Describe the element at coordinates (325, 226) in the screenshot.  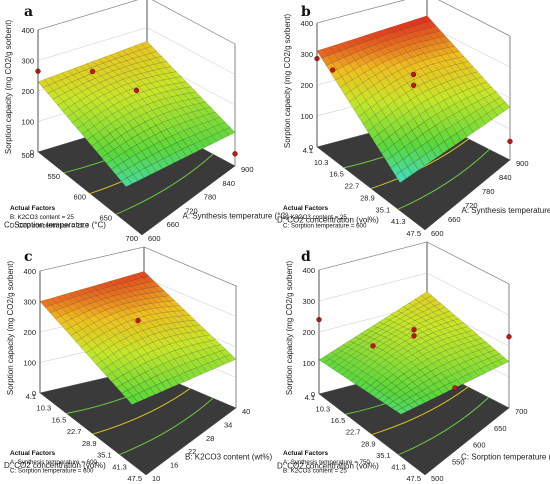
I see `actual-factor: C: Sorption temperature = 600` at that location.